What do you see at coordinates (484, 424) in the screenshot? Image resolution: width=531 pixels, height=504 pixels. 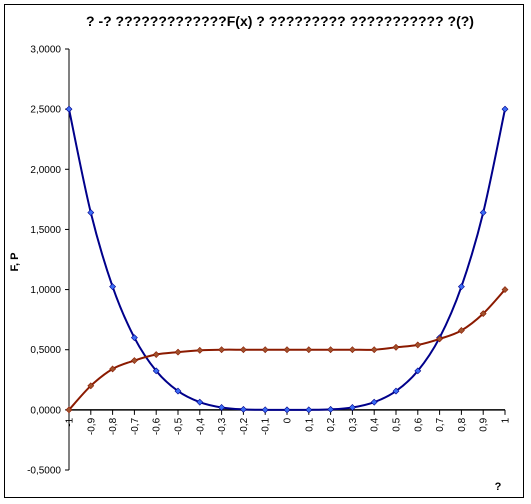 I see `x-tick-label: 0,9` at bounding box center [484, 424].